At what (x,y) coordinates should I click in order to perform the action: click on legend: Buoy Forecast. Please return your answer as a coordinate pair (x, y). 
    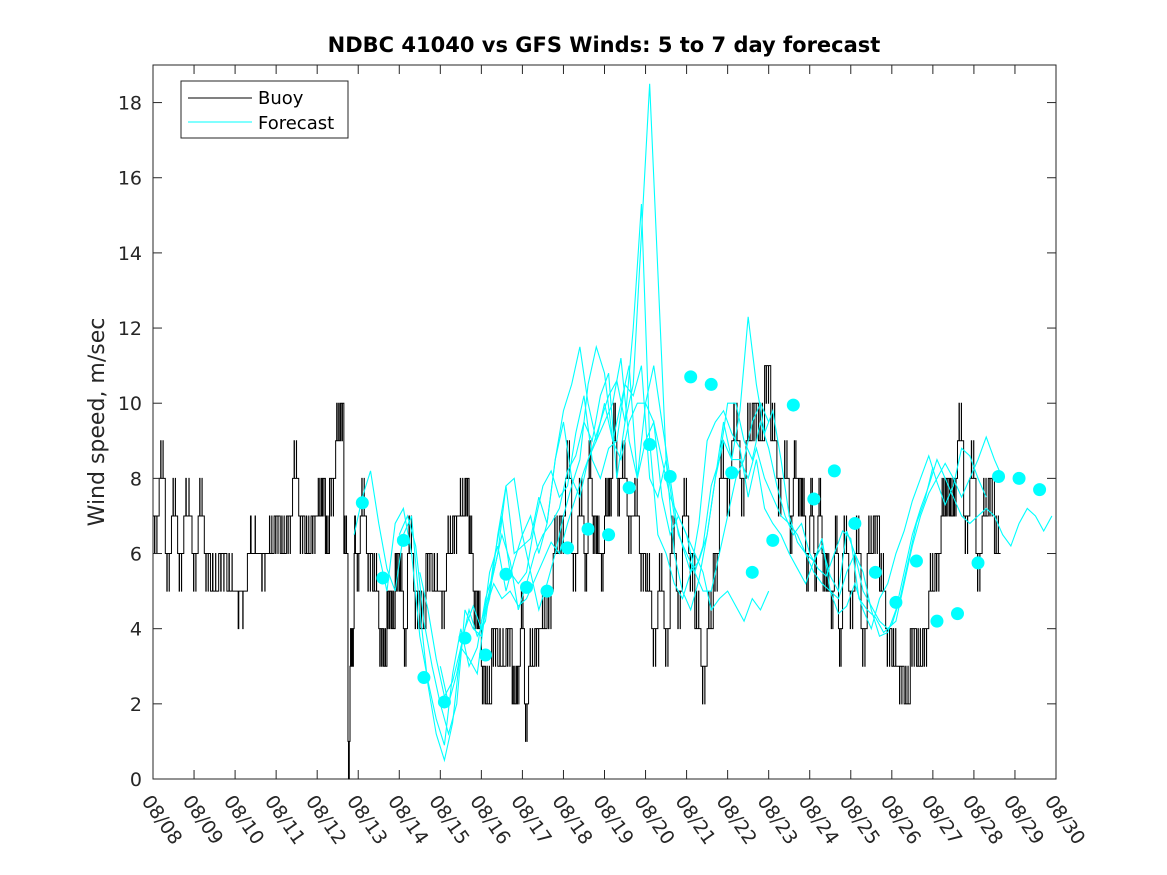
    Looking at the image, I should click on (264, 109).